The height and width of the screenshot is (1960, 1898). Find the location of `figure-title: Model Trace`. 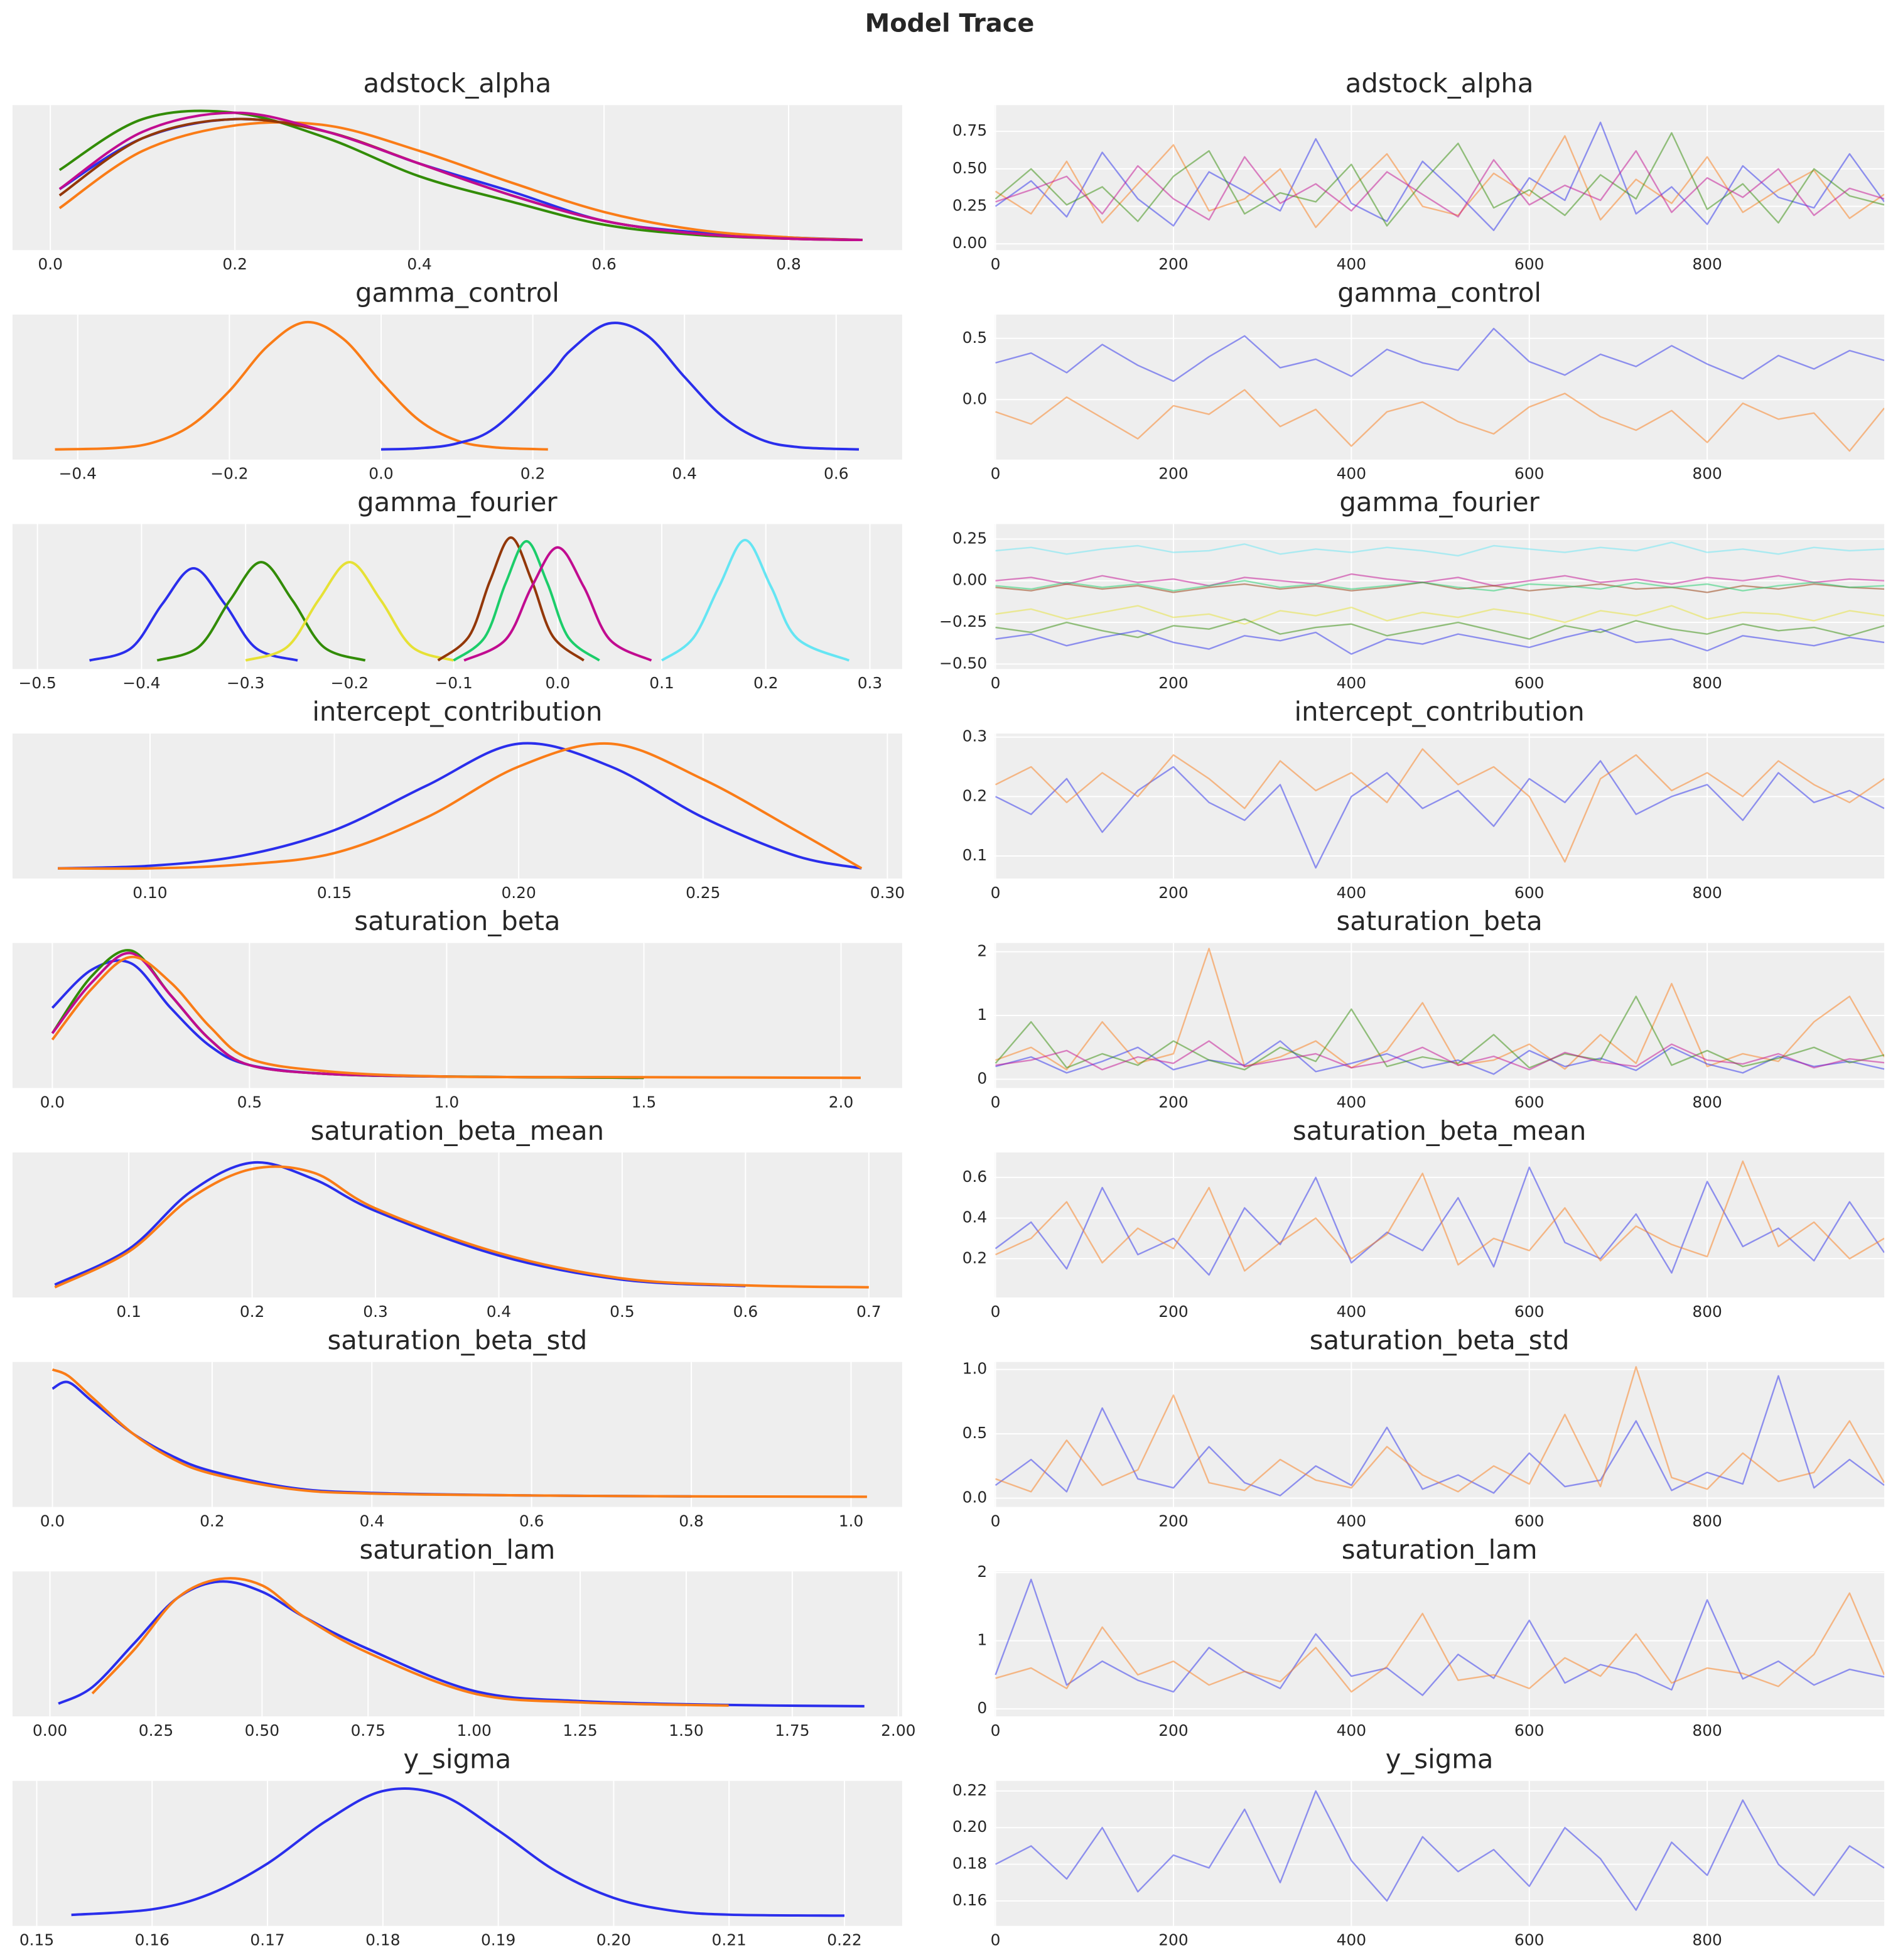

figure-title: Model Trace is located at coordinates (950, 23).